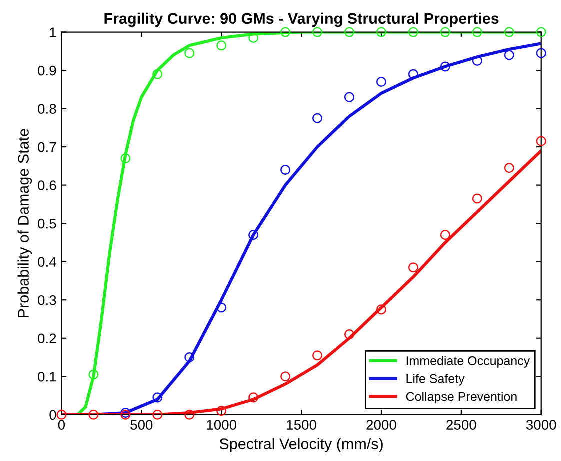 The image size is (561, 461). What do you see at coordinates (541, 425) in the screenshot?
I see `x-tick-label: 3000` at bounding box center [541, 425].